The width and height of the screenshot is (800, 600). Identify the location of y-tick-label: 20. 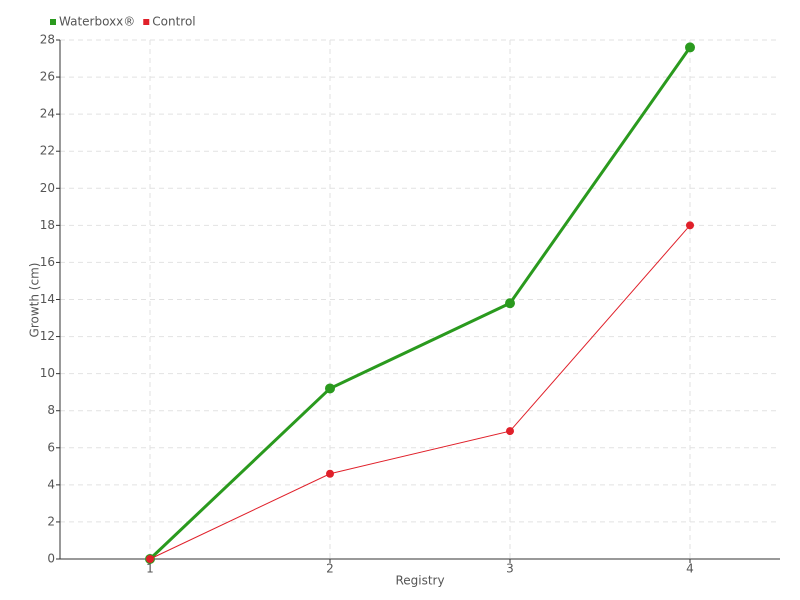
(47, 188).